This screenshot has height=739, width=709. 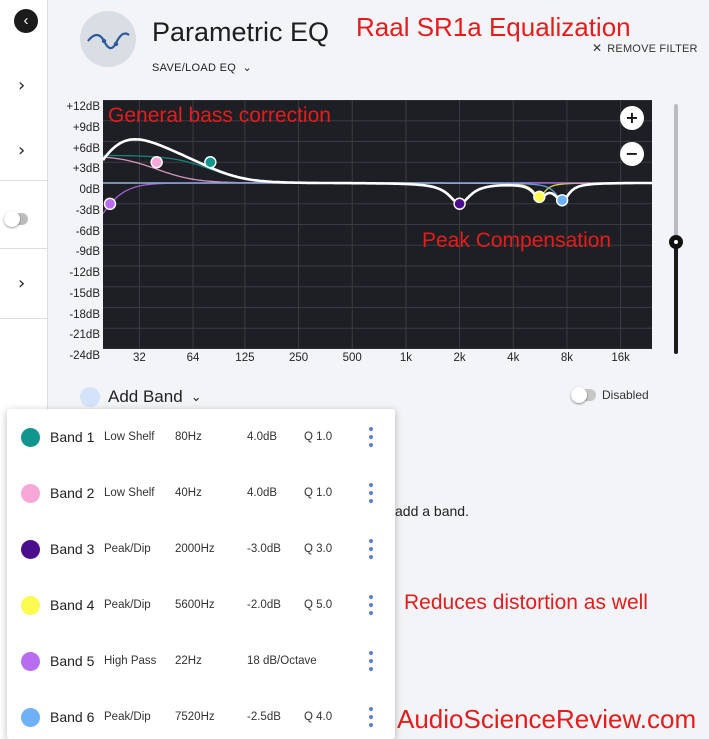 I want to click on band-q: Q 5.0, so click(x=318, y=605).